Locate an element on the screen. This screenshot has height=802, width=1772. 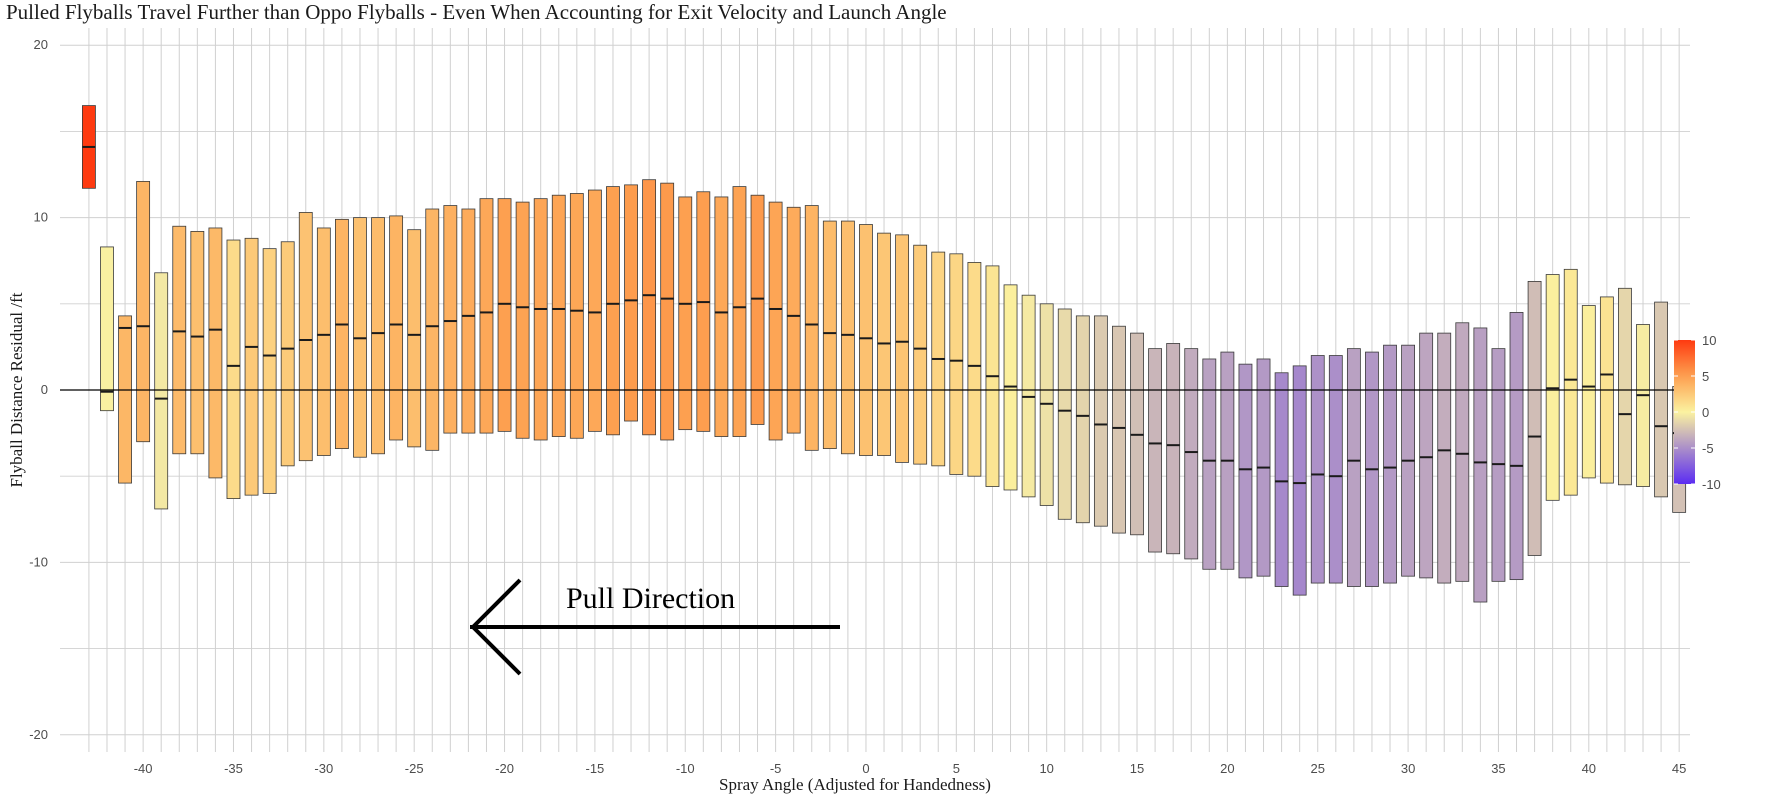
y-axis-title: Flyball Distance Residual /ft is located at coordinates (16, 389).